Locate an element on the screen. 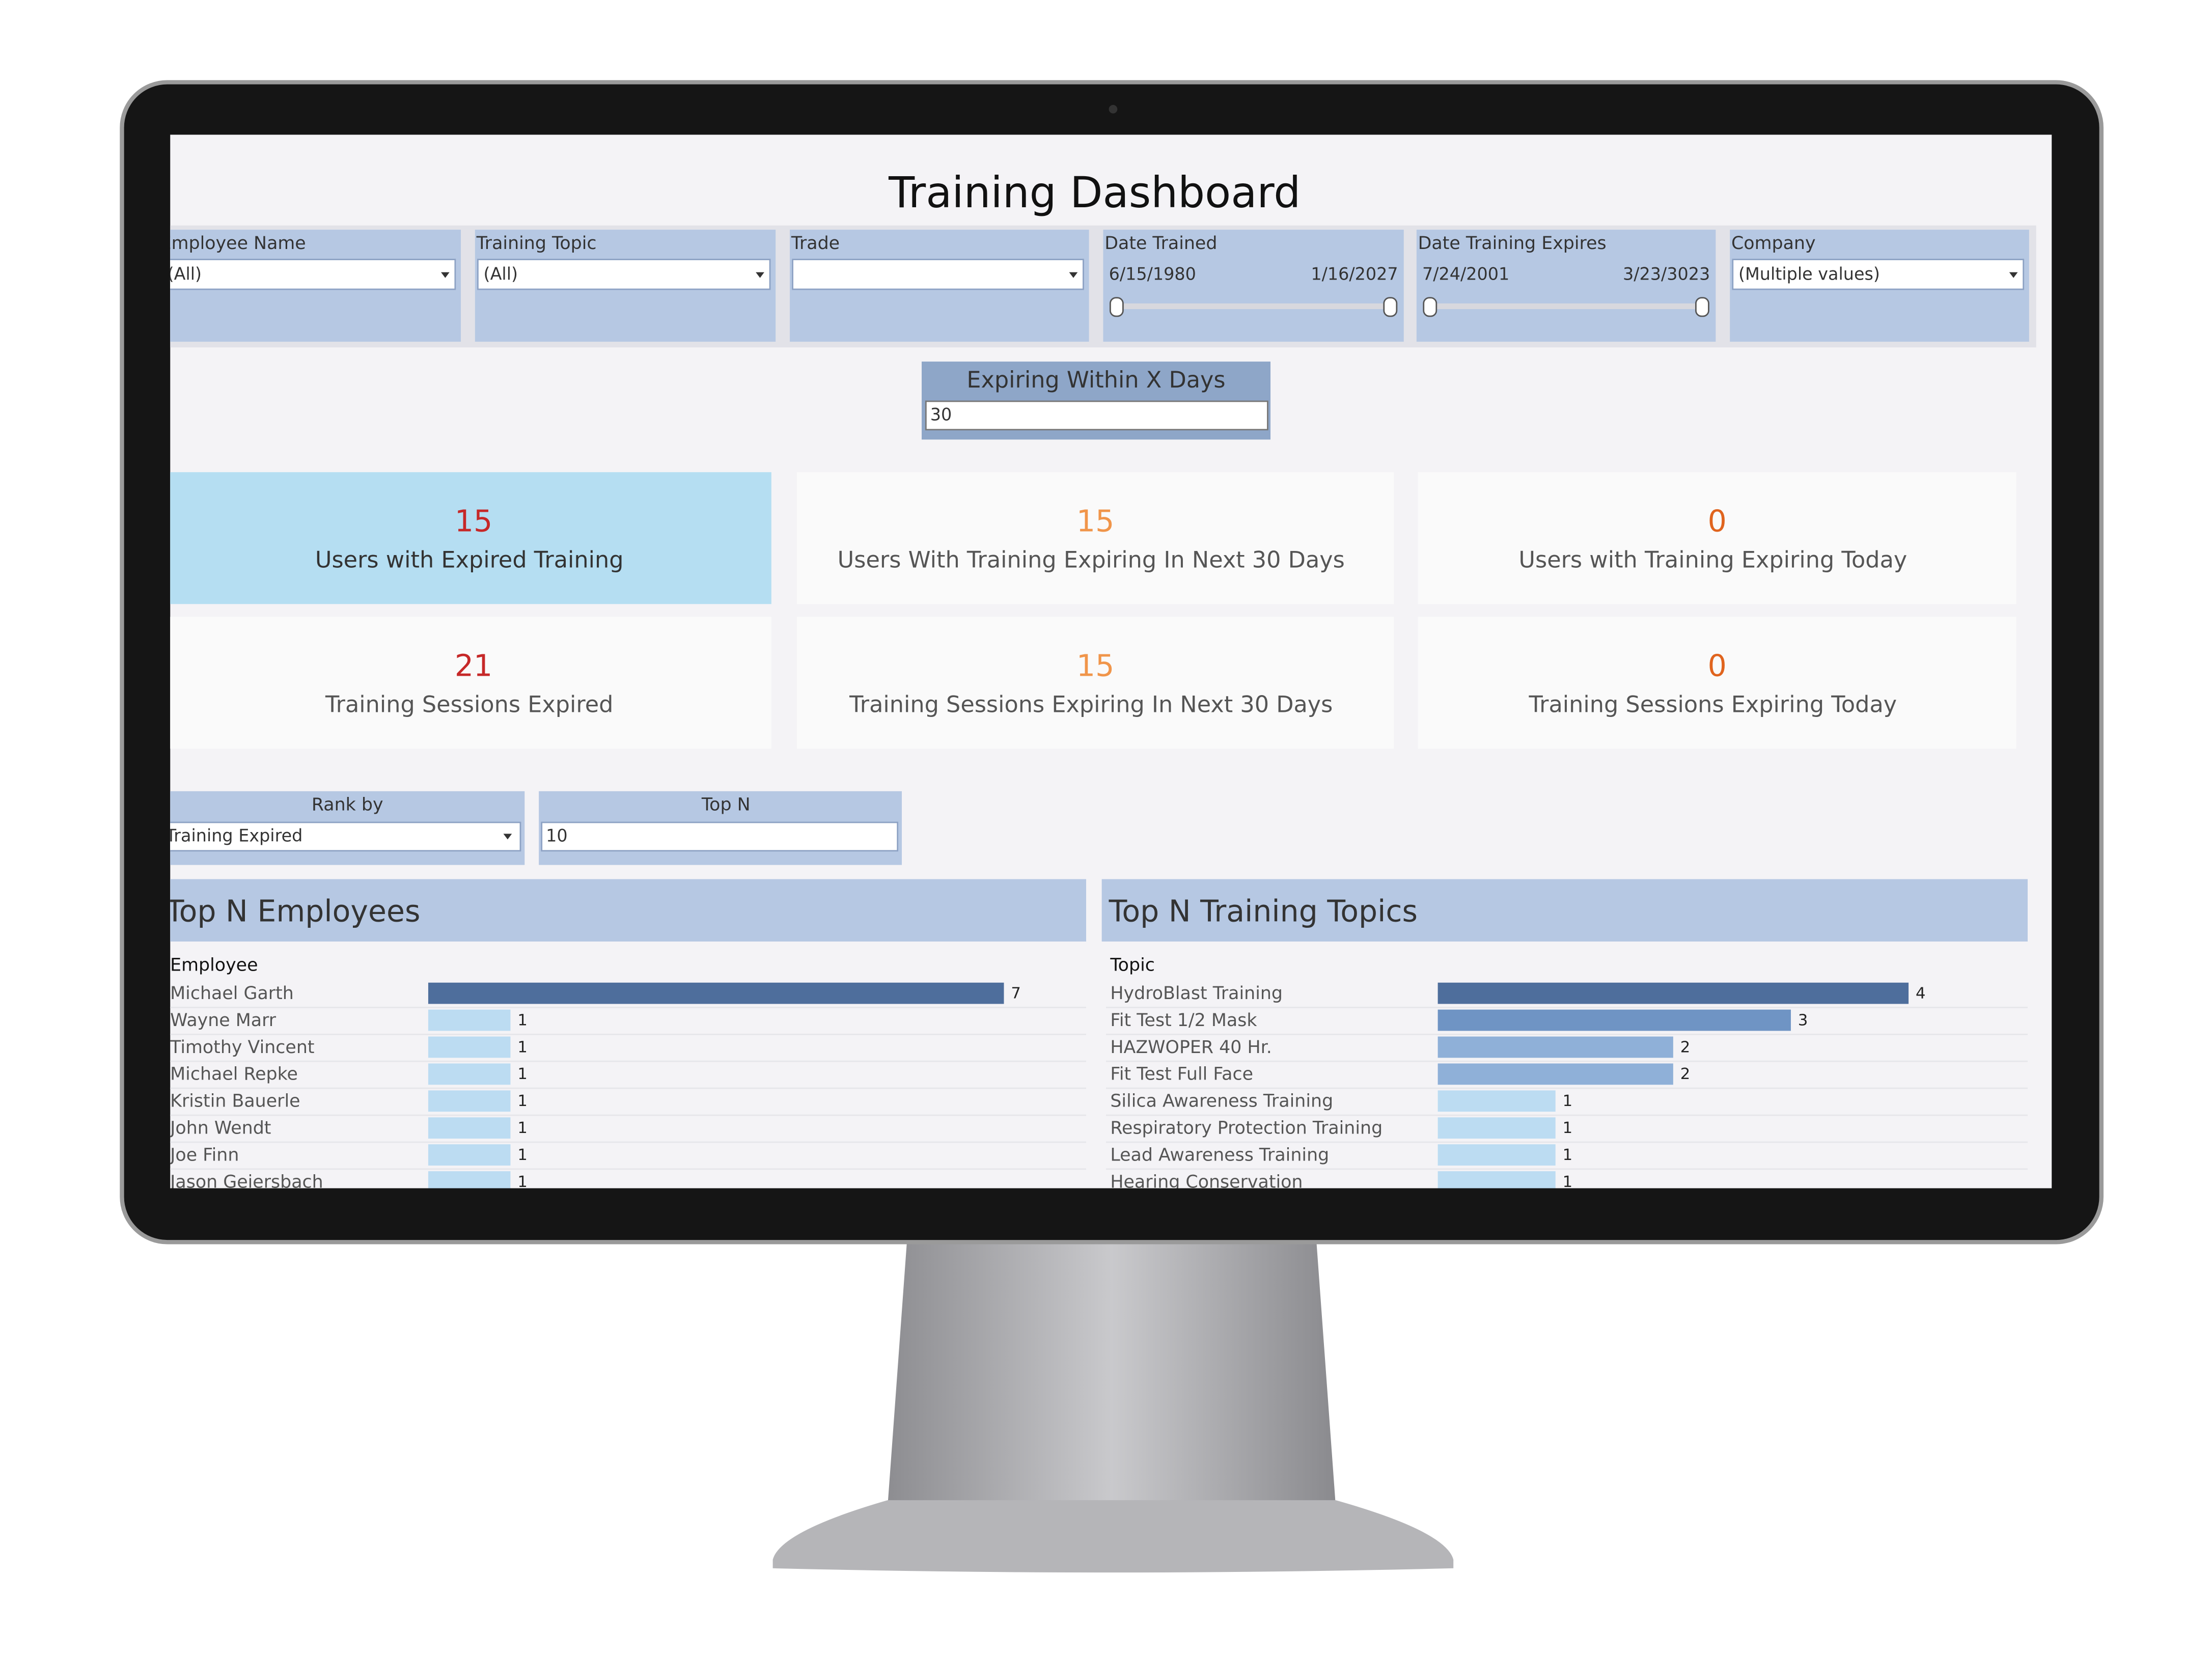 The height and width of the screenshot is (1659, 2212). row-label: Respiratory Protection Training is located at coordinates (1246, 1128).